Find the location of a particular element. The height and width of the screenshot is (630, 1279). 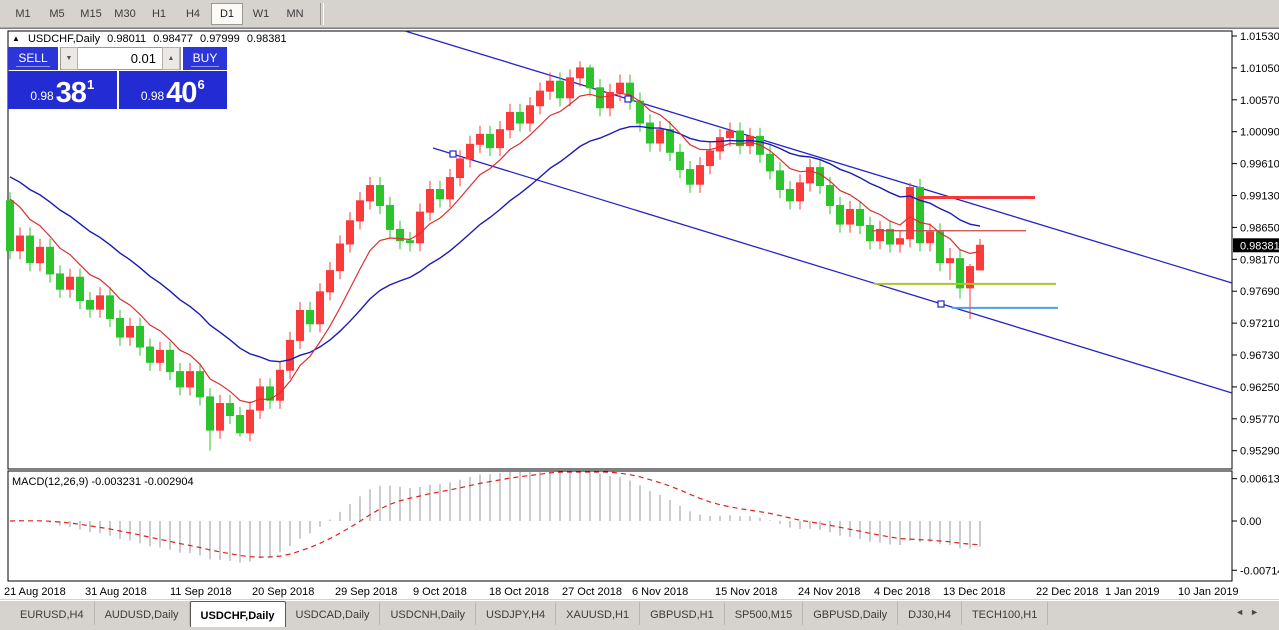

chart-tab-usdcad-daily: USDCAD,Daily is located at coordinates (333, 613).